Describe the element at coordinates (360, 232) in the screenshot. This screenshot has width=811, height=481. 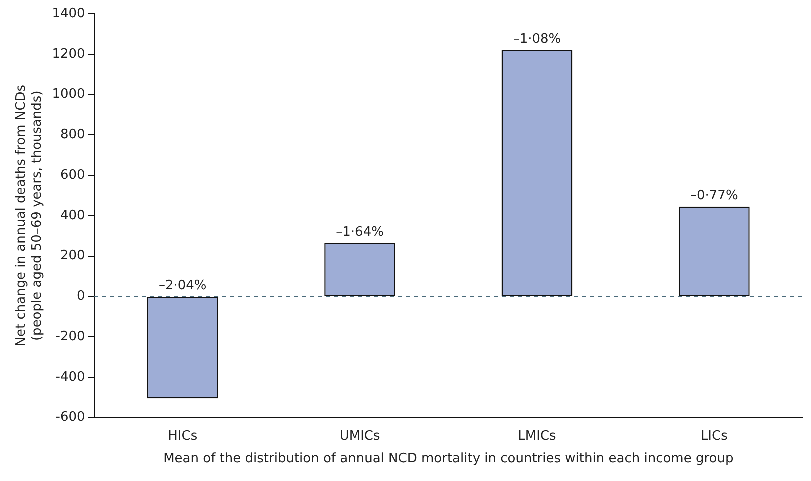
I see `annotation: –1·64%` at that location.